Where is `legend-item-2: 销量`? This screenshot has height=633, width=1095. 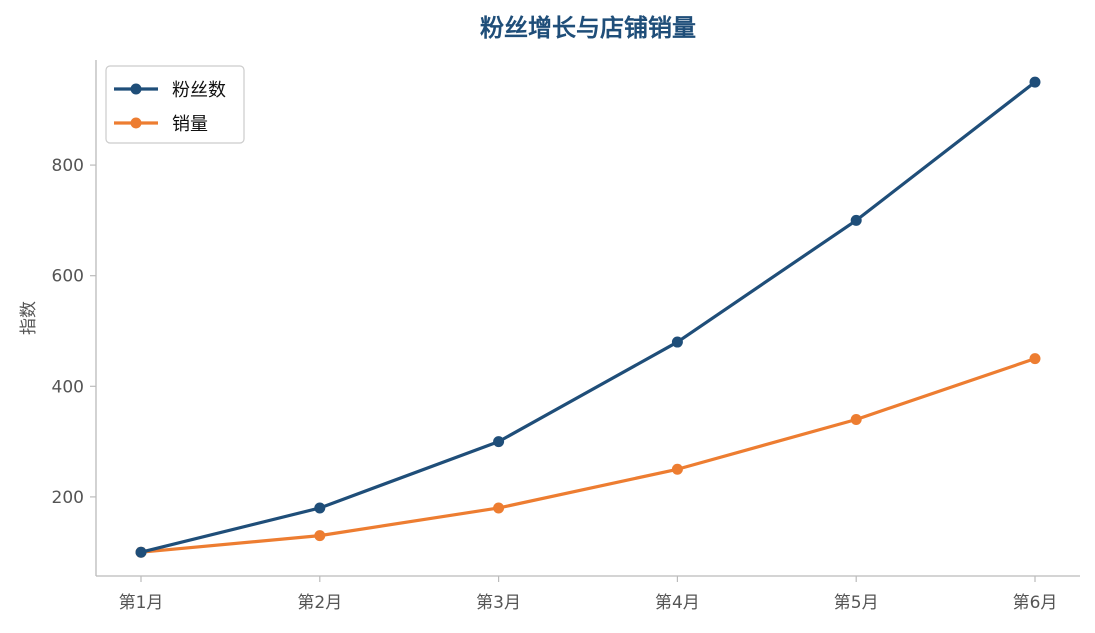 legend-item-2: 销量 is located at coordinates (161, 124).